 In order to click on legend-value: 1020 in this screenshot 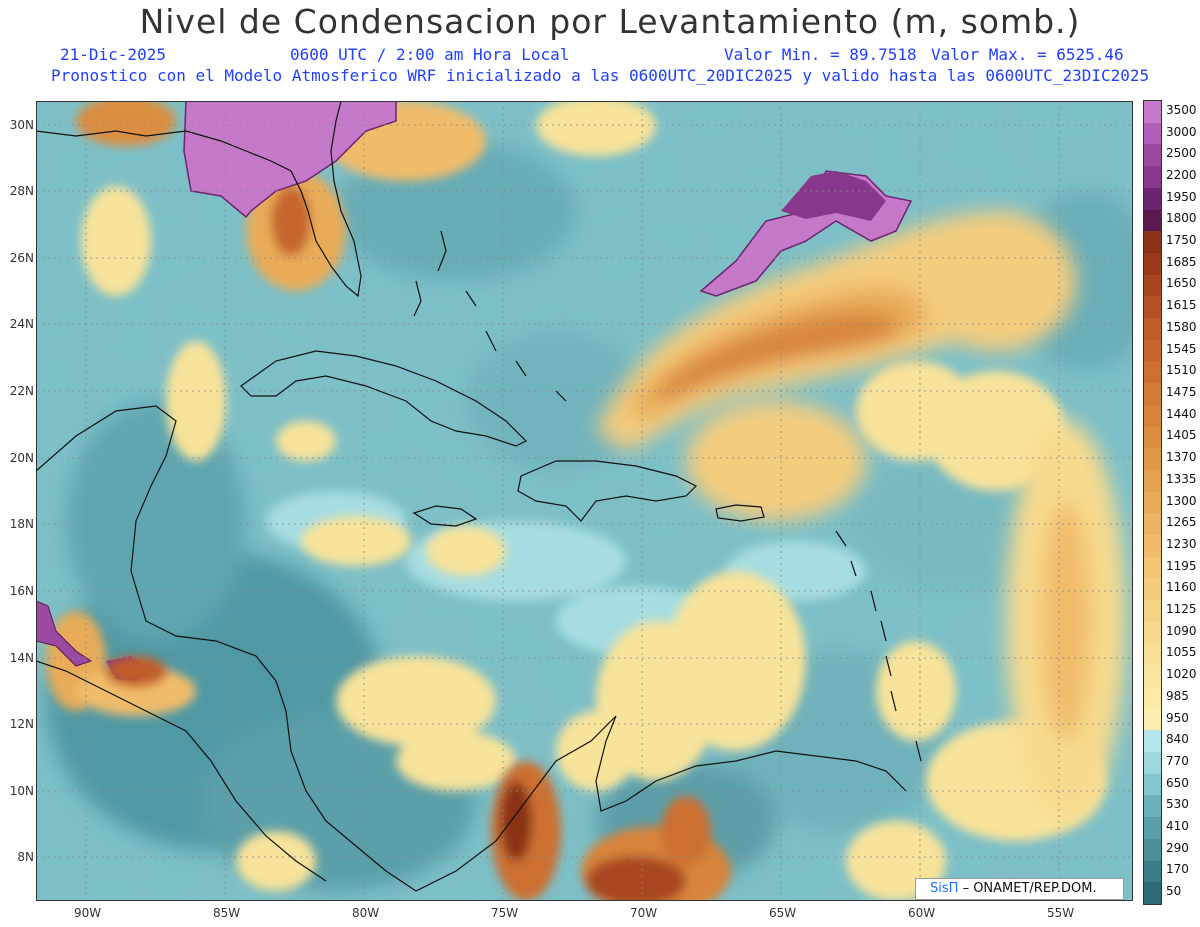, I will do `click(1181, 674)`.